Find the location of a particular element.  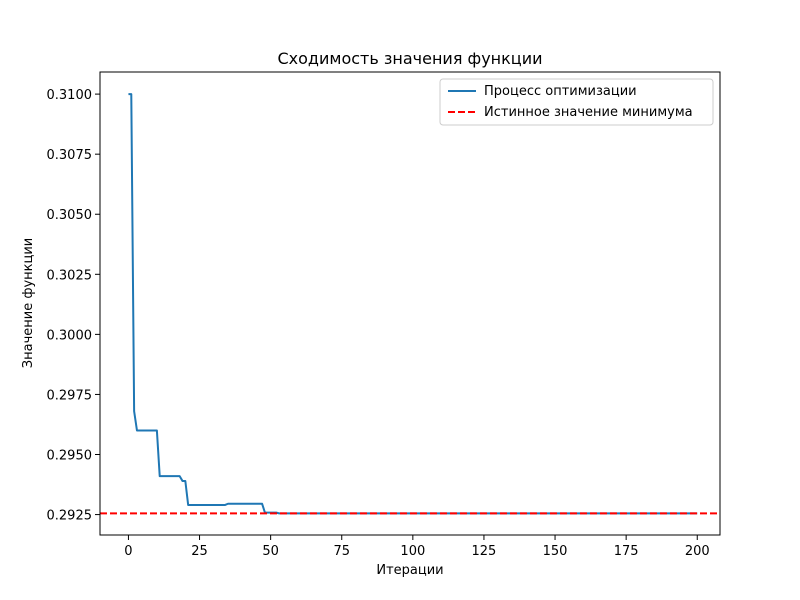

x-axis-label: Итерации is located at coordinates (409, 570).